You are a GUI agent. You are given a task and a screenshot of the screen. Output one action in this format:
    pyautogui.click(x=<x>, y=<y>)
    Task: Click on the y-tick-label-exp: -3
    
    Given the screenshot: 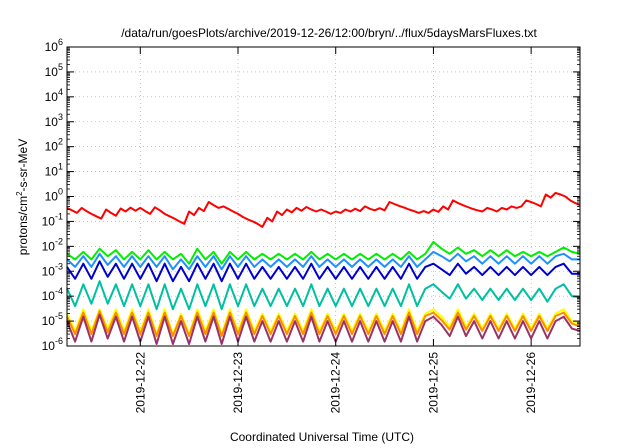 What is the action you would take?
    pyautogui.click(x=59, y=266)
    